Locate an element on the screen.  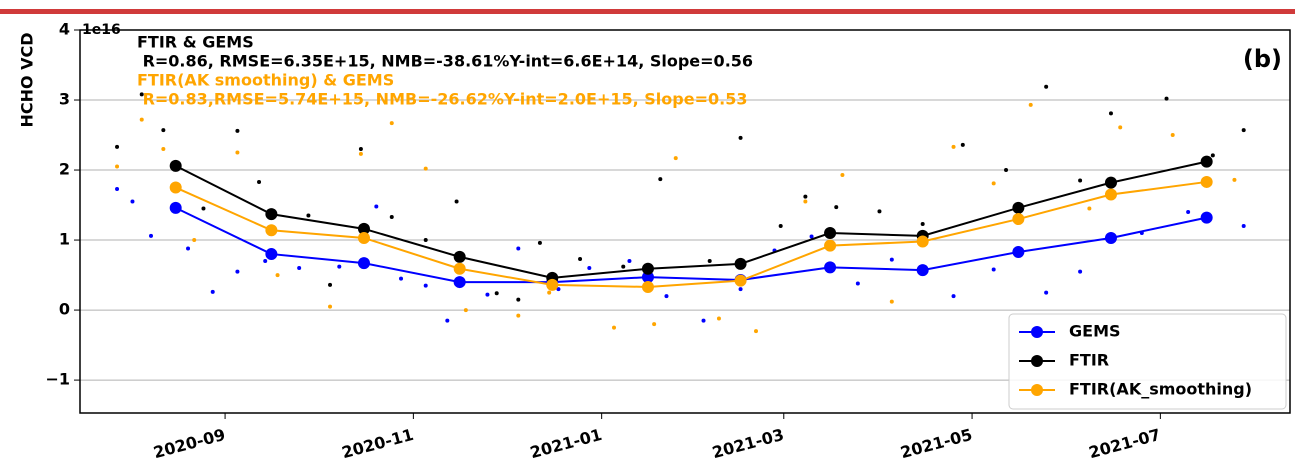
legend-label: FTIR(AK_smoothing) is located at coordinates (1160, 389).